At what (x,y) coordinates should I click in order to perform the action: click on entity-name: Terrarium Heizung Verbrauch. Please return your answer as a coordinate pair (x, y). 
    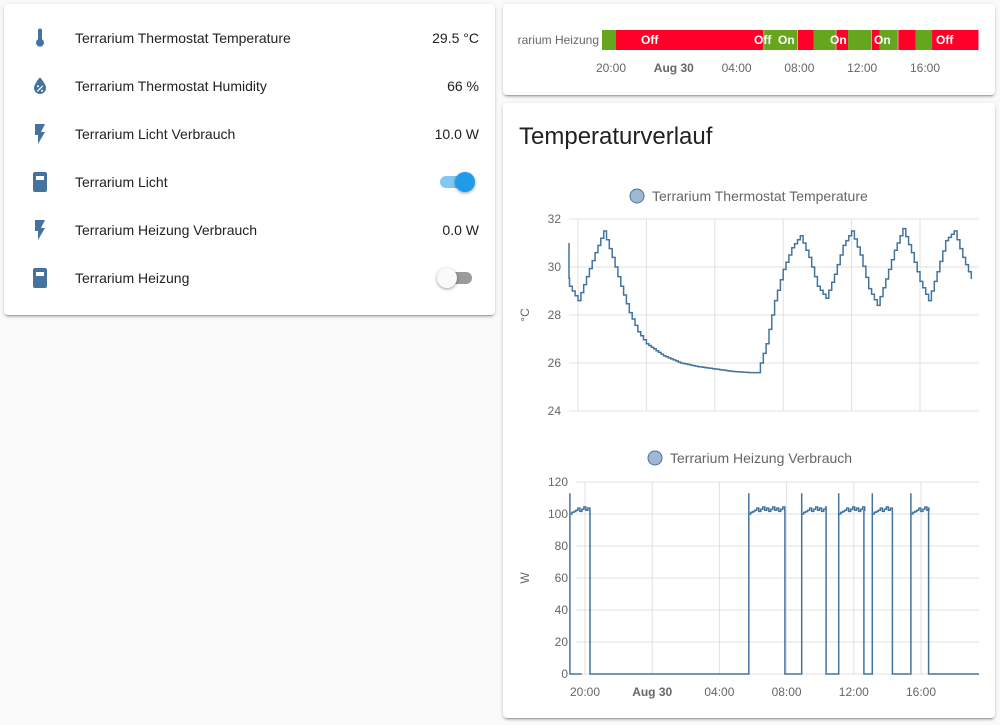
    Looking at the image, I should click on (166, 230).